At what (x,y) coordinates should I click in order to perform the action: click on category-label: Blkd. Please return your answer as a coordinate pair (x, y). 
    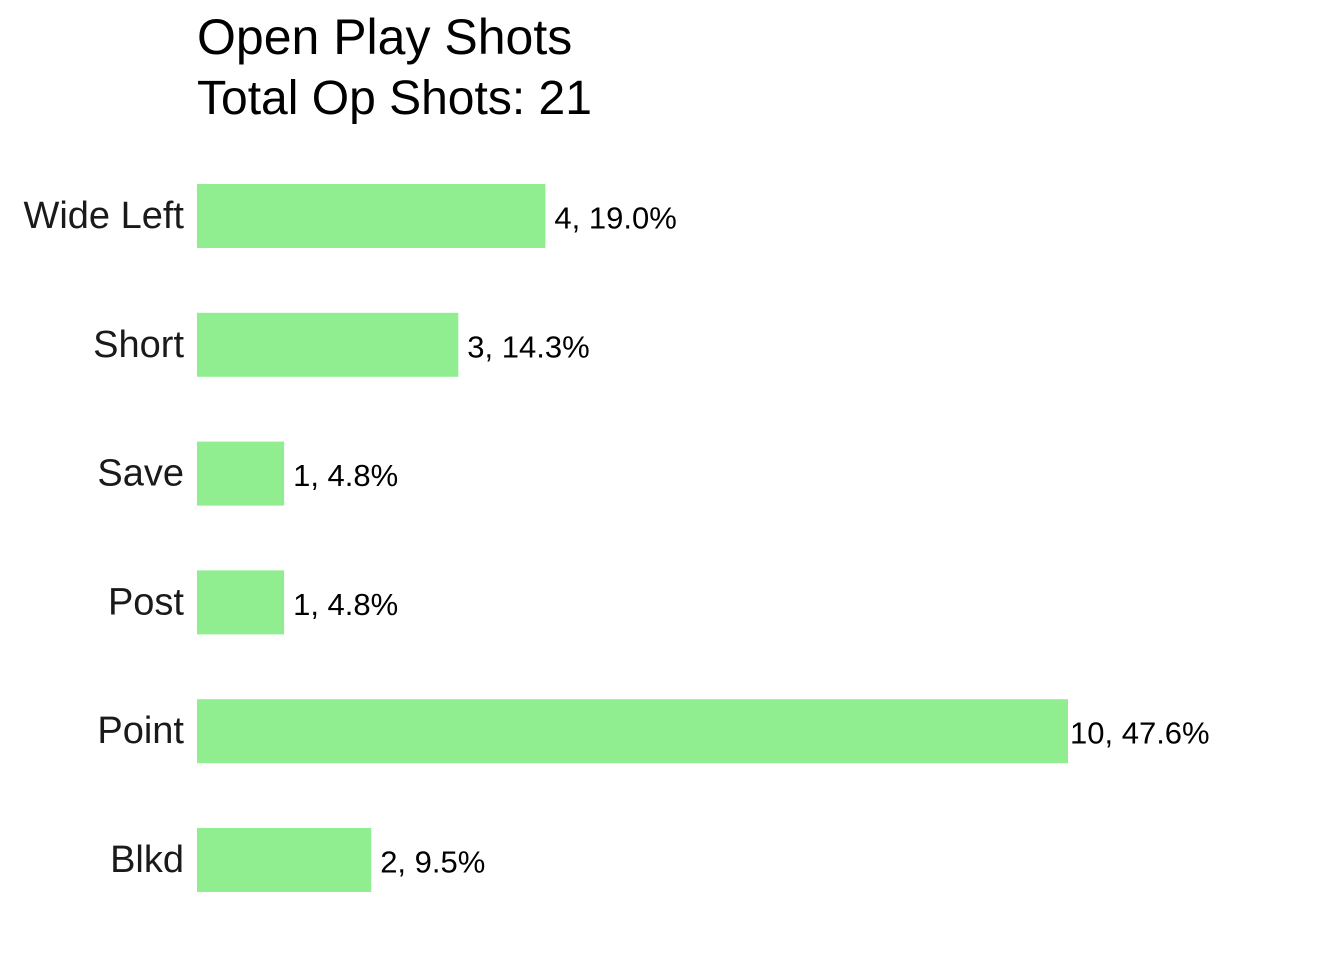
    Looking at the image, I should click on (147, 860).